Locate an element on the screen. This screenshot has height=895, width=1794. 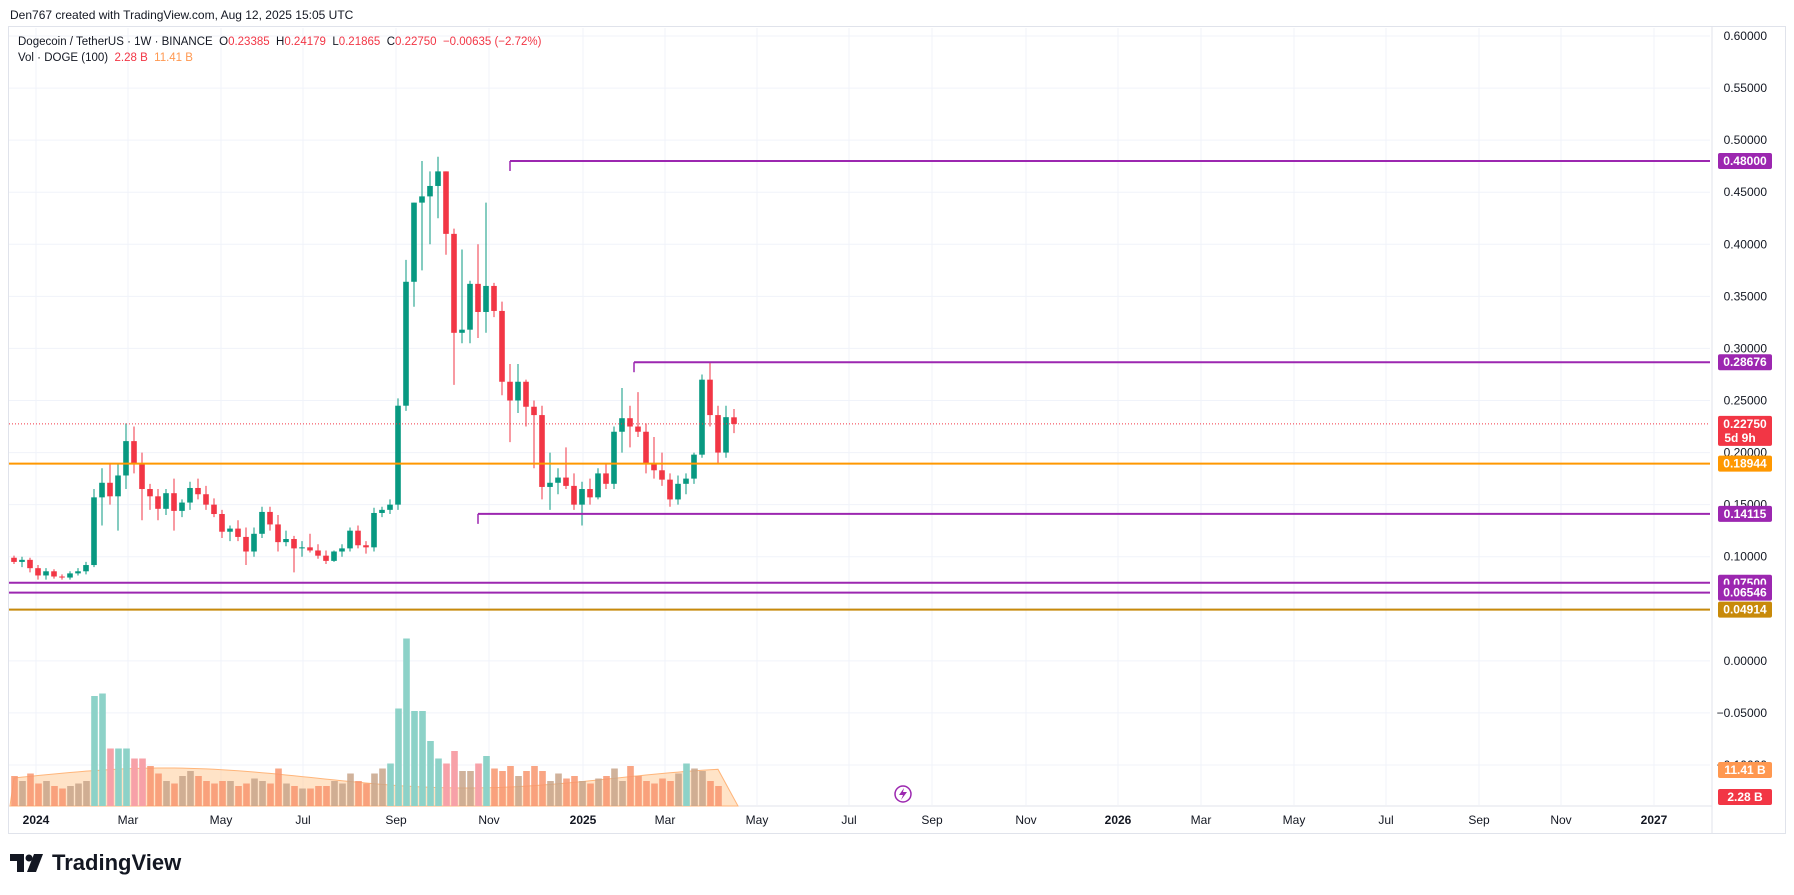
volume-last-tag-text: 2.28 B is located at coordinates (1745, 797).